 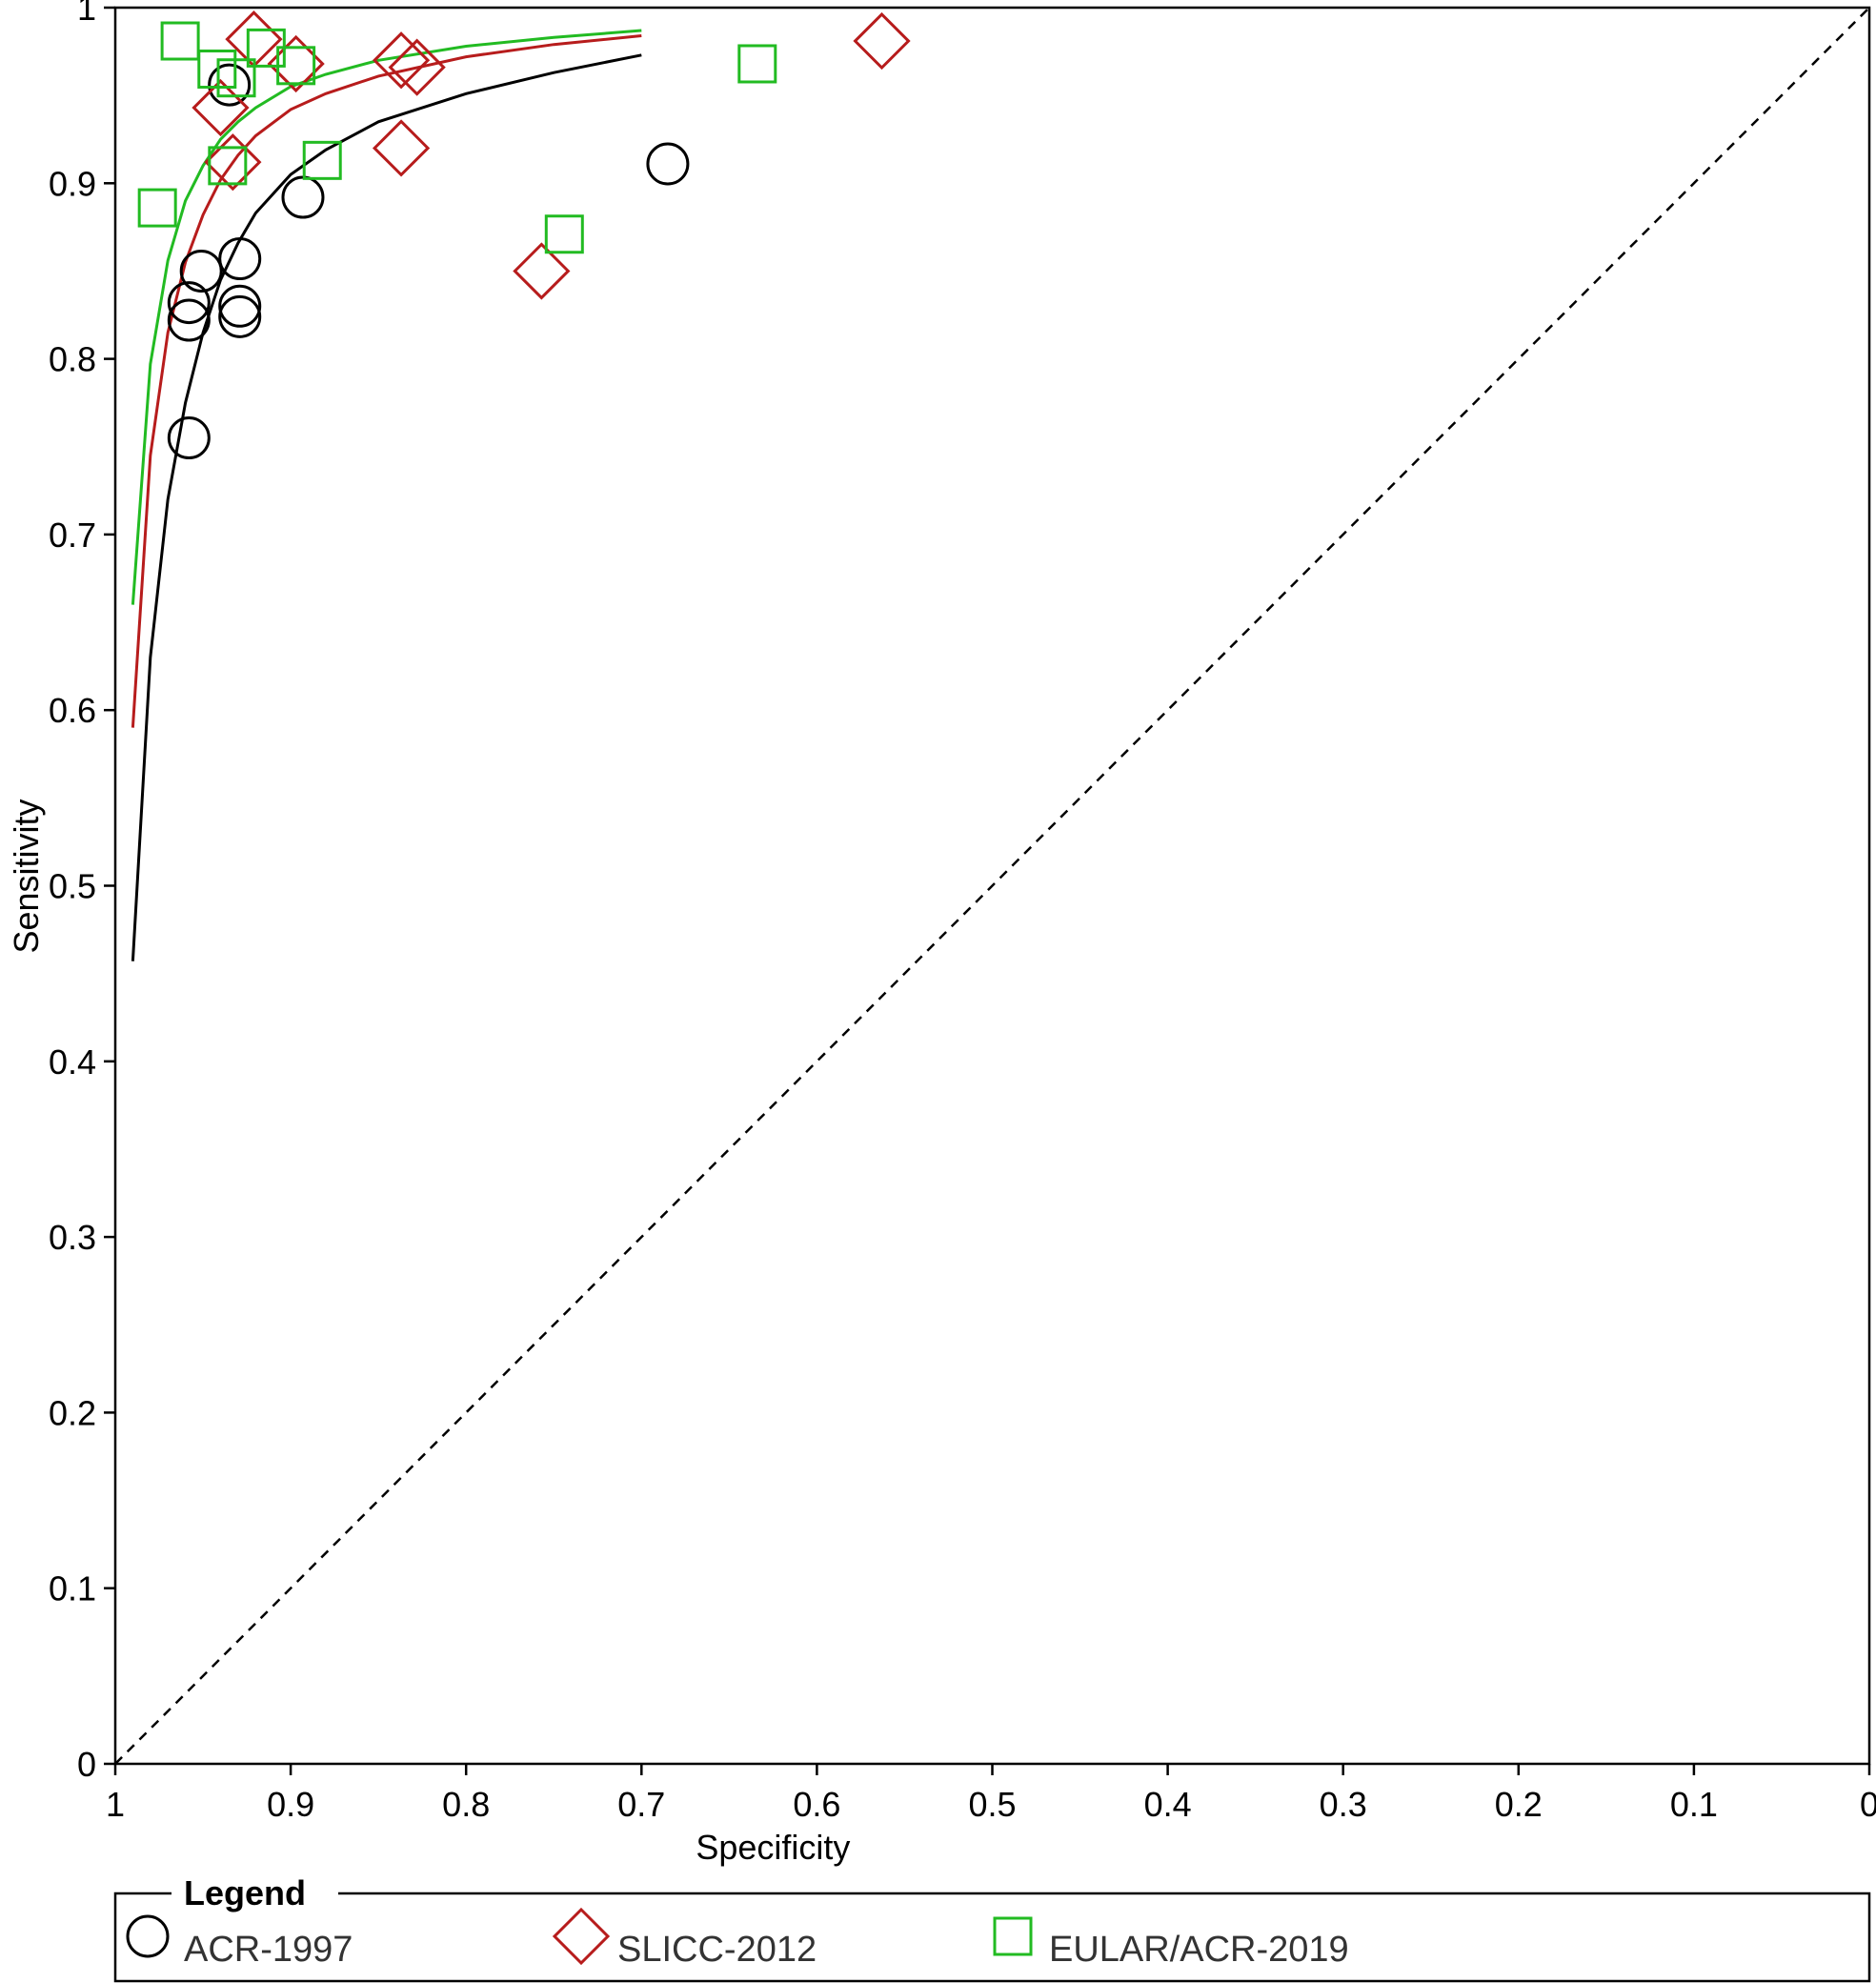 I want to click on legend-item: SLICC-2012, so click(x=684, y=1938).